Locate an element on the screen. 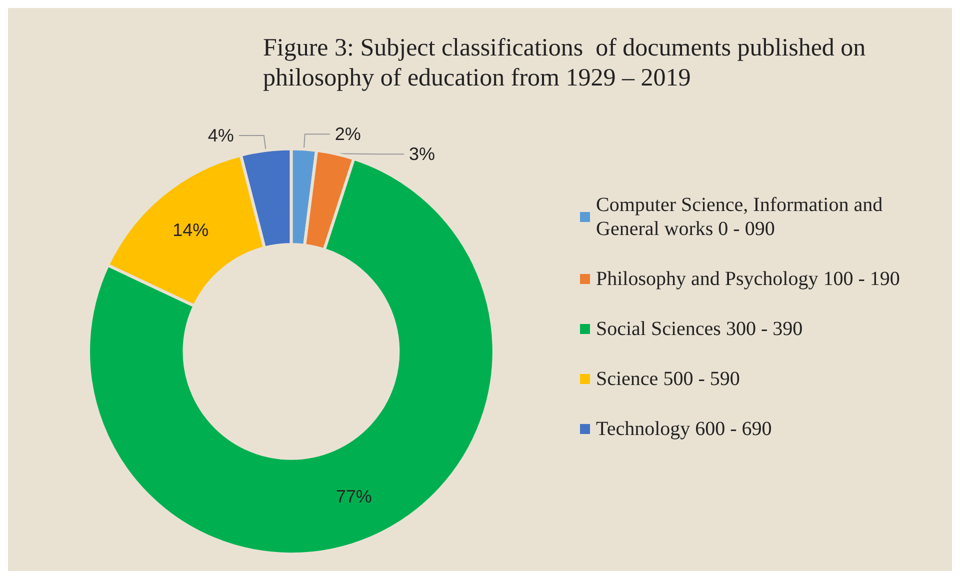  data-label: 14% is located at coordinates (190, 230).